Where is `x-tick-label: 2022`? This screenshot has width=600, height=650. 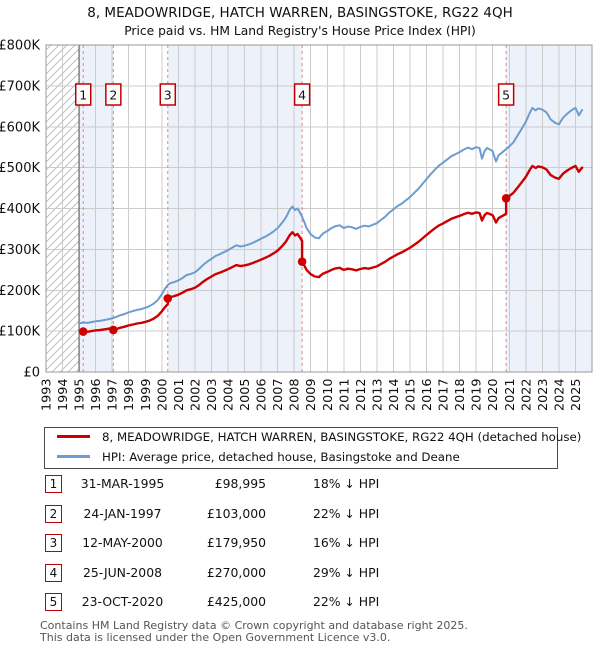 x-tick-label: 2022 is located at coordinates (526, 394).